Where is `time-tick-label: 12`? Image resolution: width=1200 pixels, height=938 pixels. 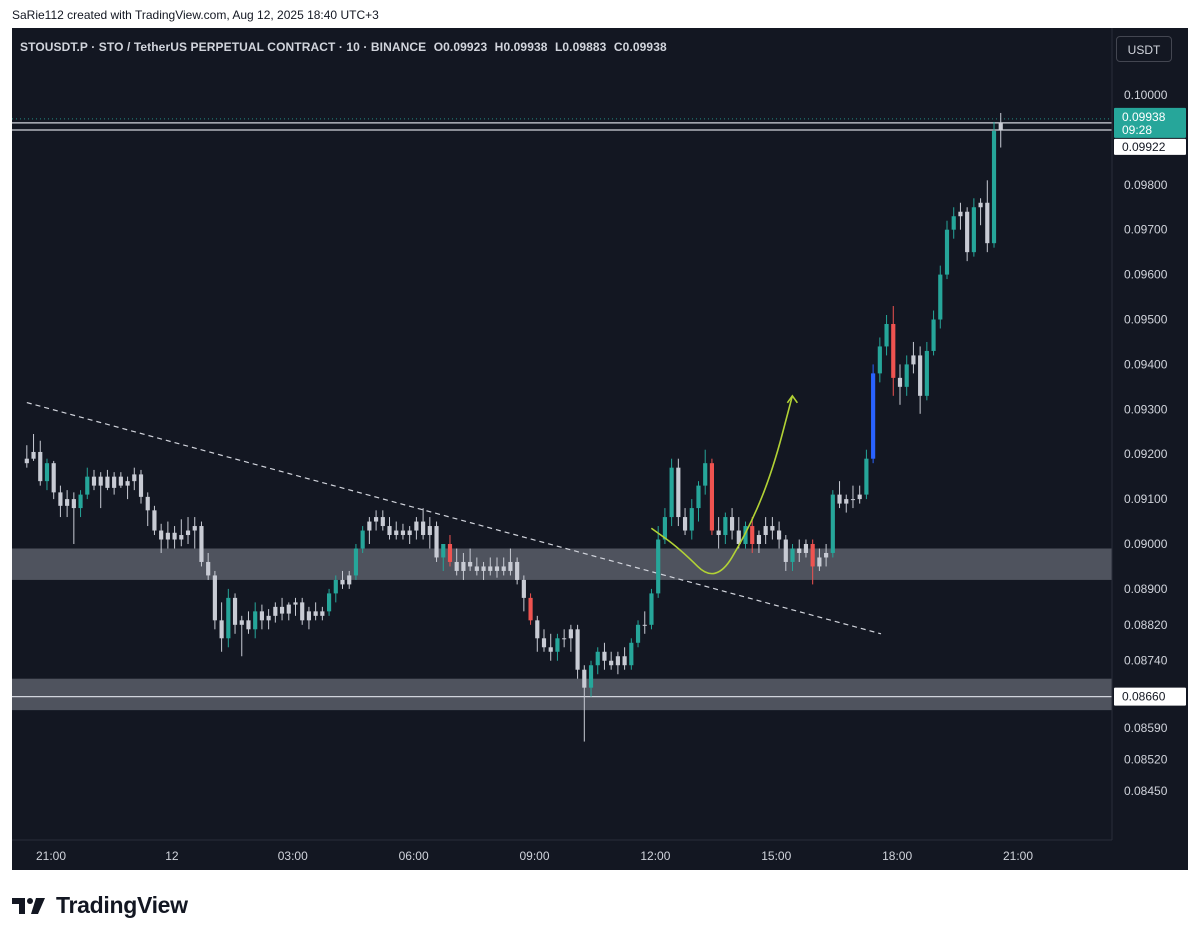 time-tick-label: 12 is located at coordinates (172, 856).